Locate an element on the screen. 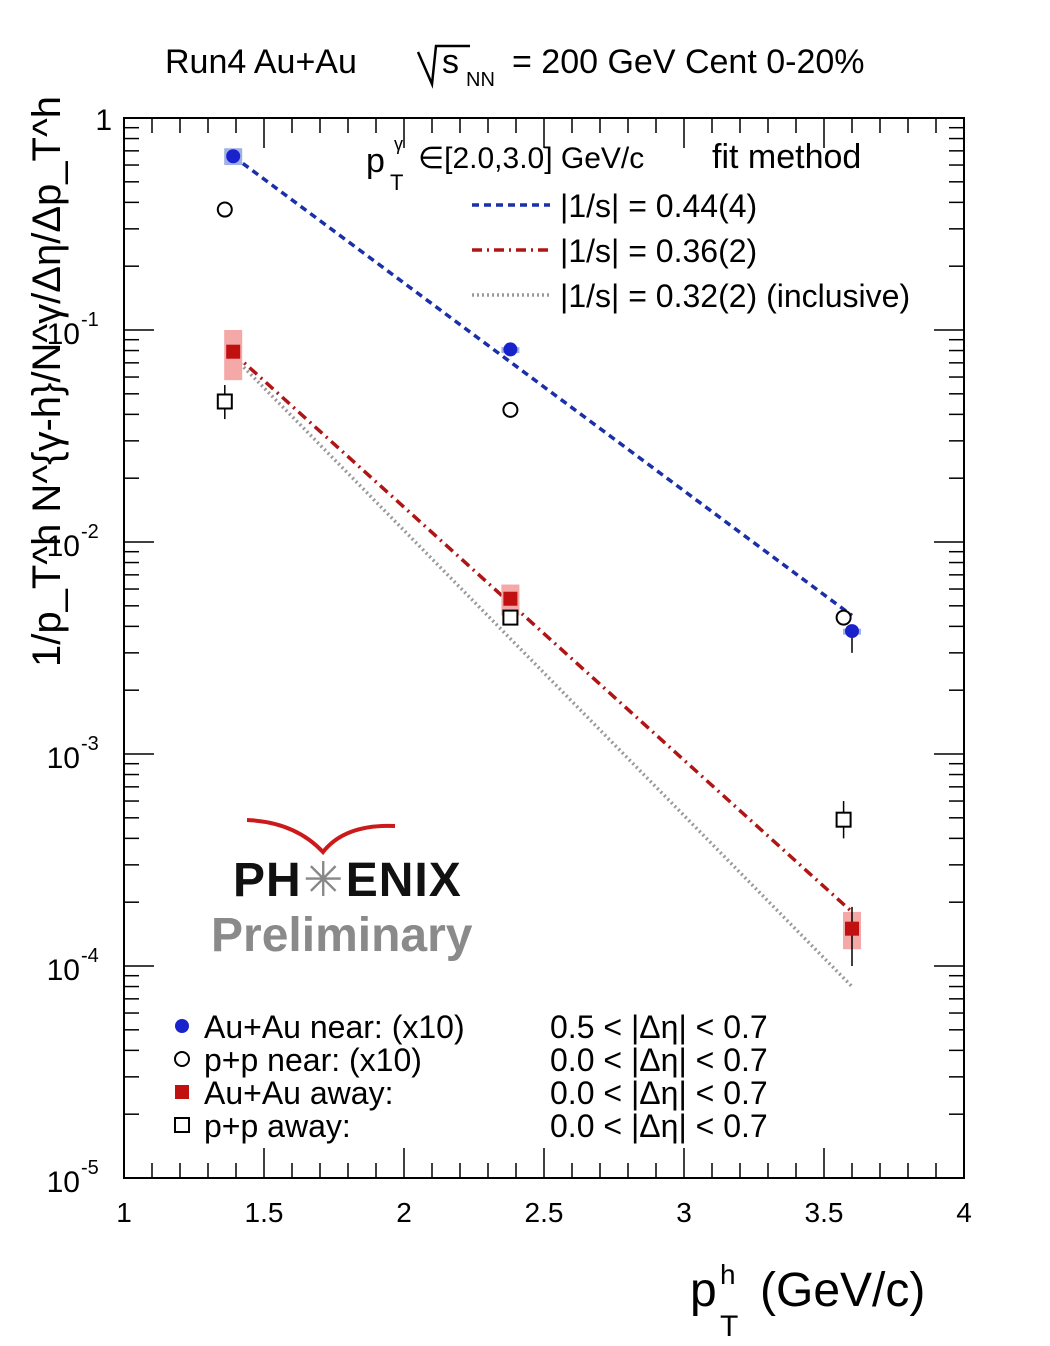 The height and width of the screenshot is (1346, 1050). logo-sun-icon: ✳ is located at coordinates (324, 880).